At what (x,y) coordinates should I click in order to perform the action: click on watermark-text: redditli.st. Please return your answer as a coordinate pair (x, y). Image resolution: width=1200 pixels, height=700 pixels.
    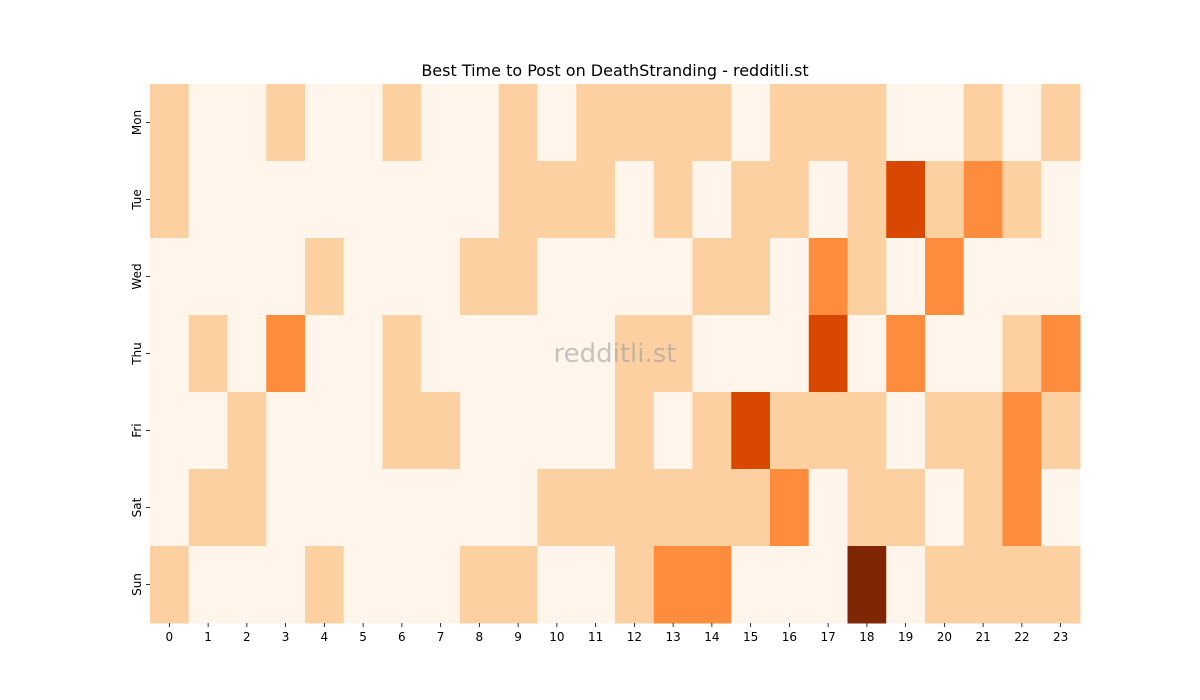
    Looking at the image, I should click on (615, 354).